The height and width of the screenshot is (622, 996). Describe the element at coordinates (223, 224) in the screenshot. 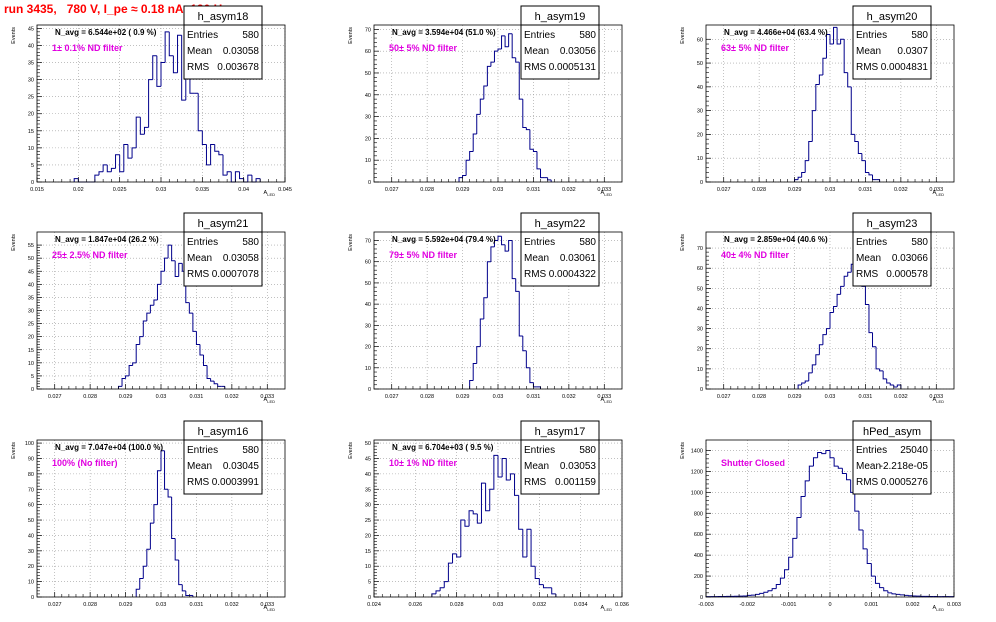

I see `histogram-title: h_asym21` at that location.